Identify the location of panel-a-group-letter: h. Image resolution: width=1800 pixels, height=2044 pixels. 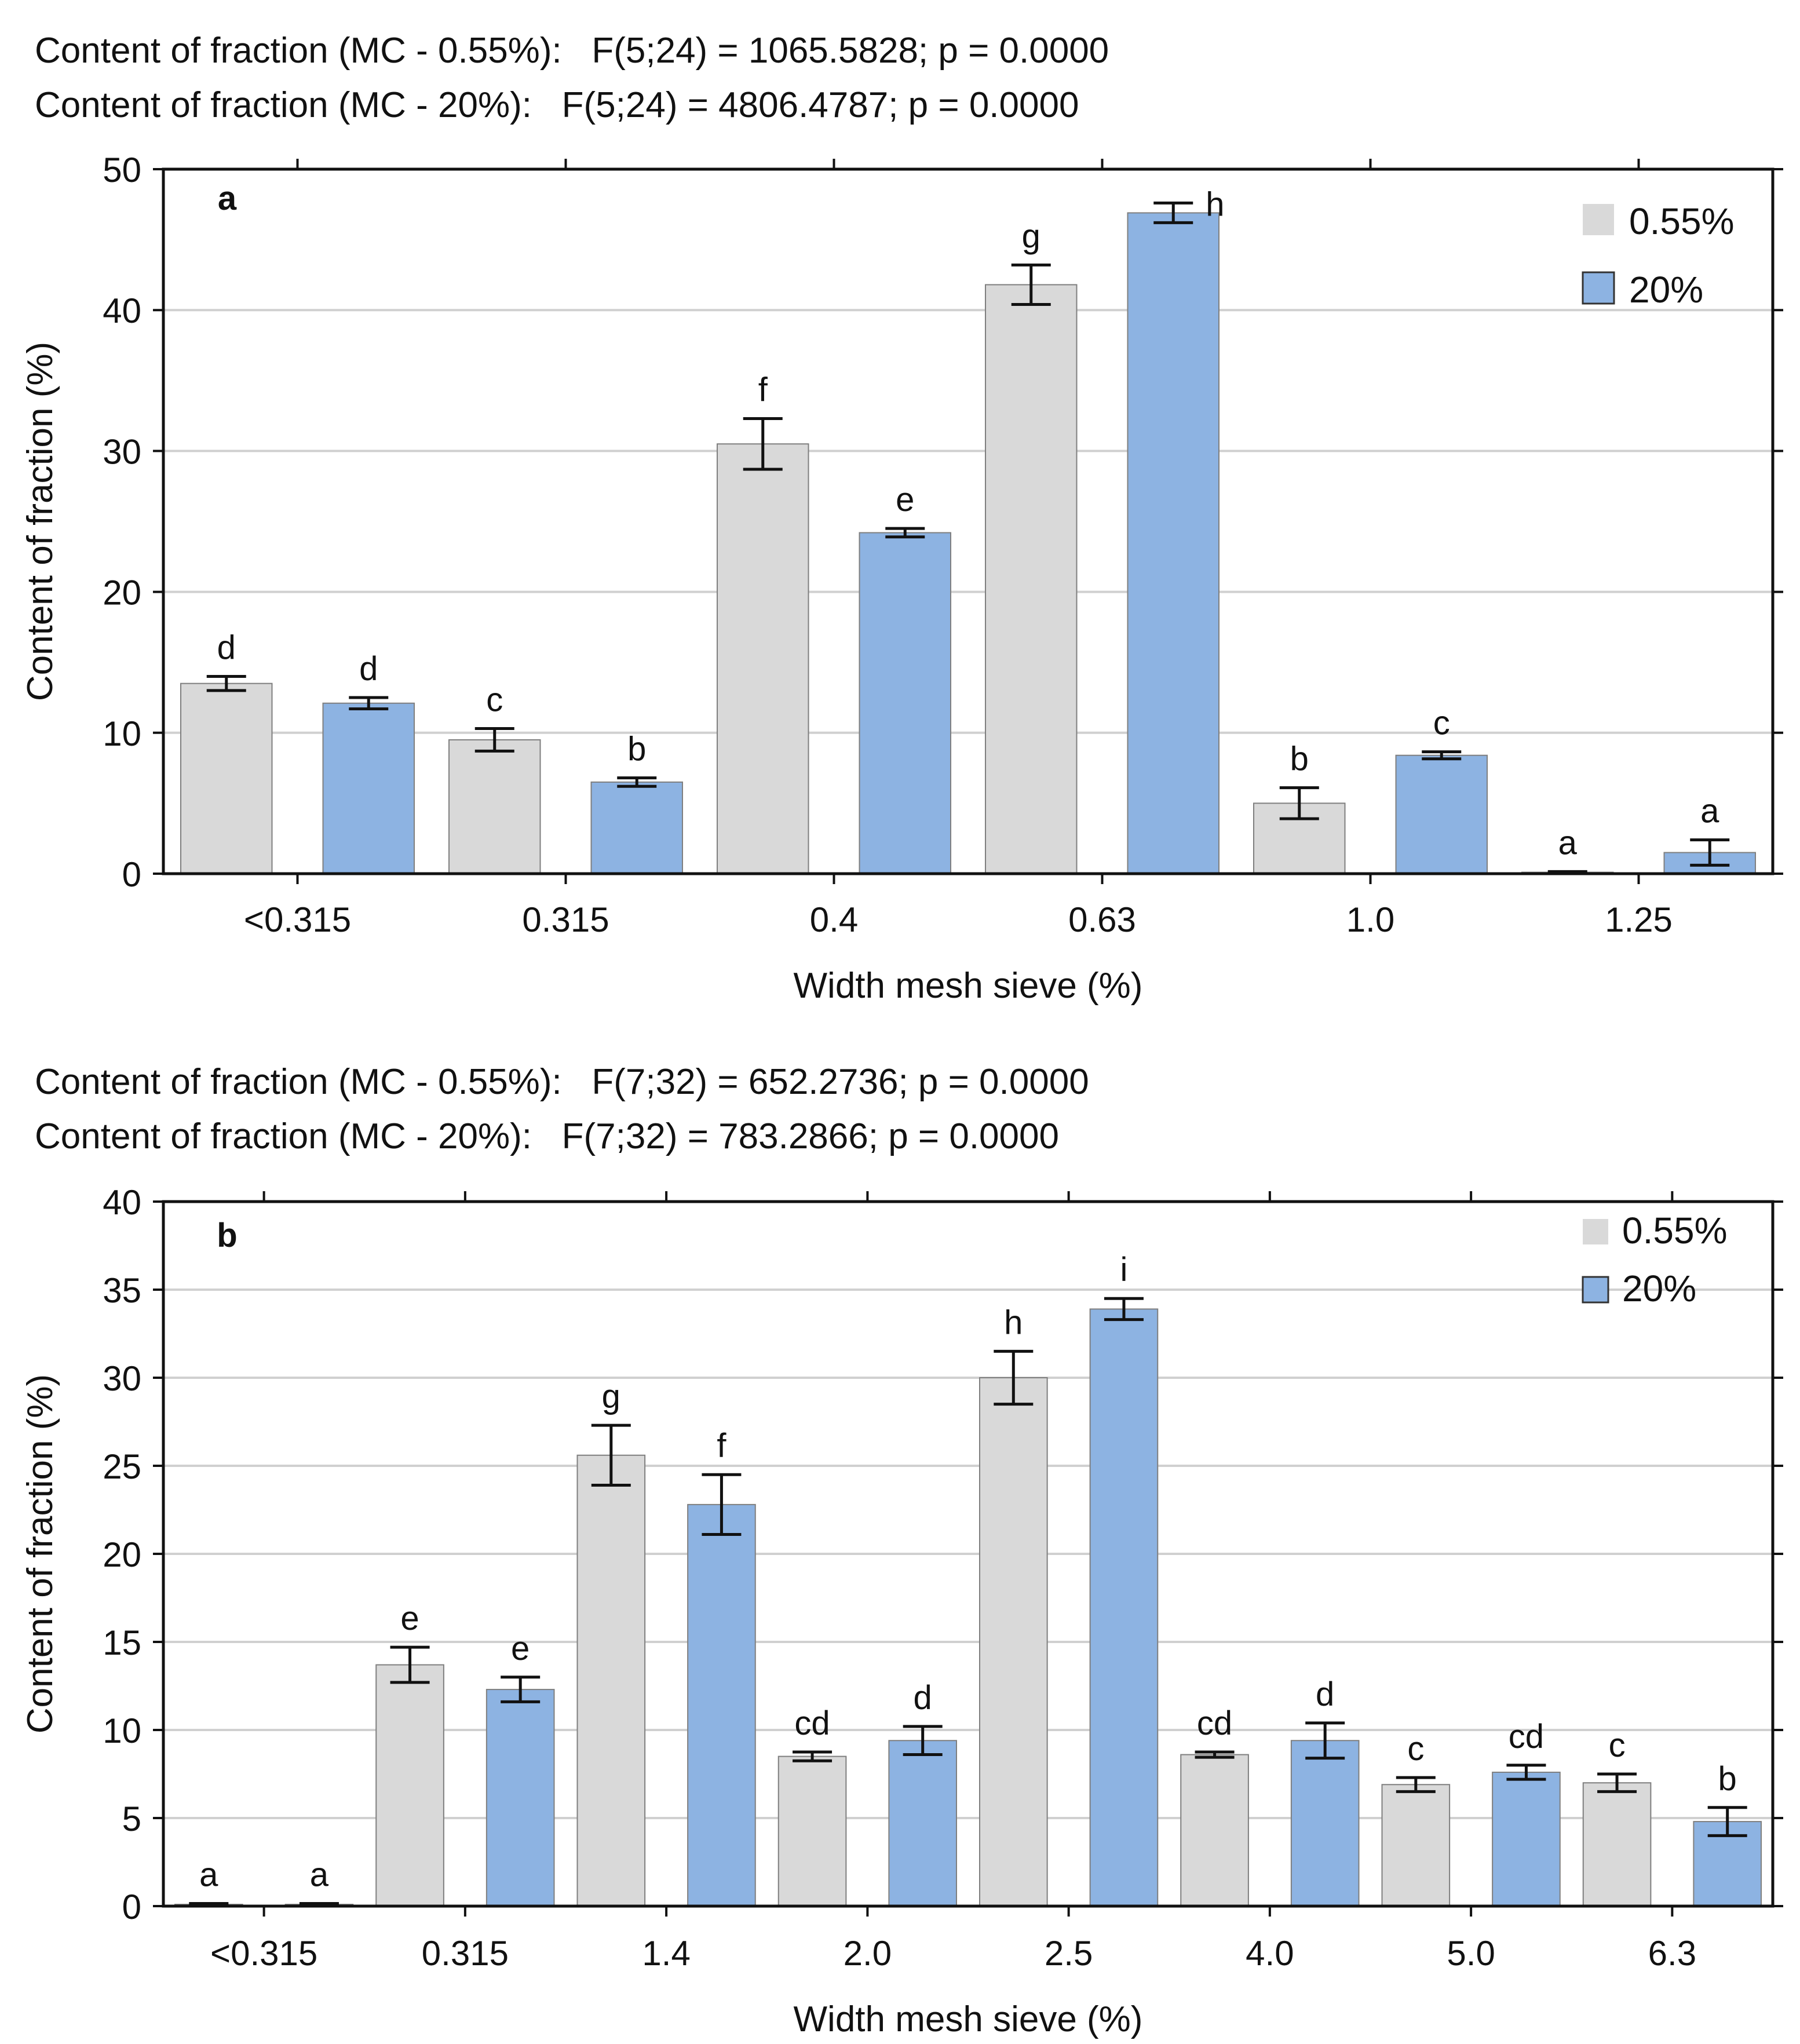
(1215, 204).